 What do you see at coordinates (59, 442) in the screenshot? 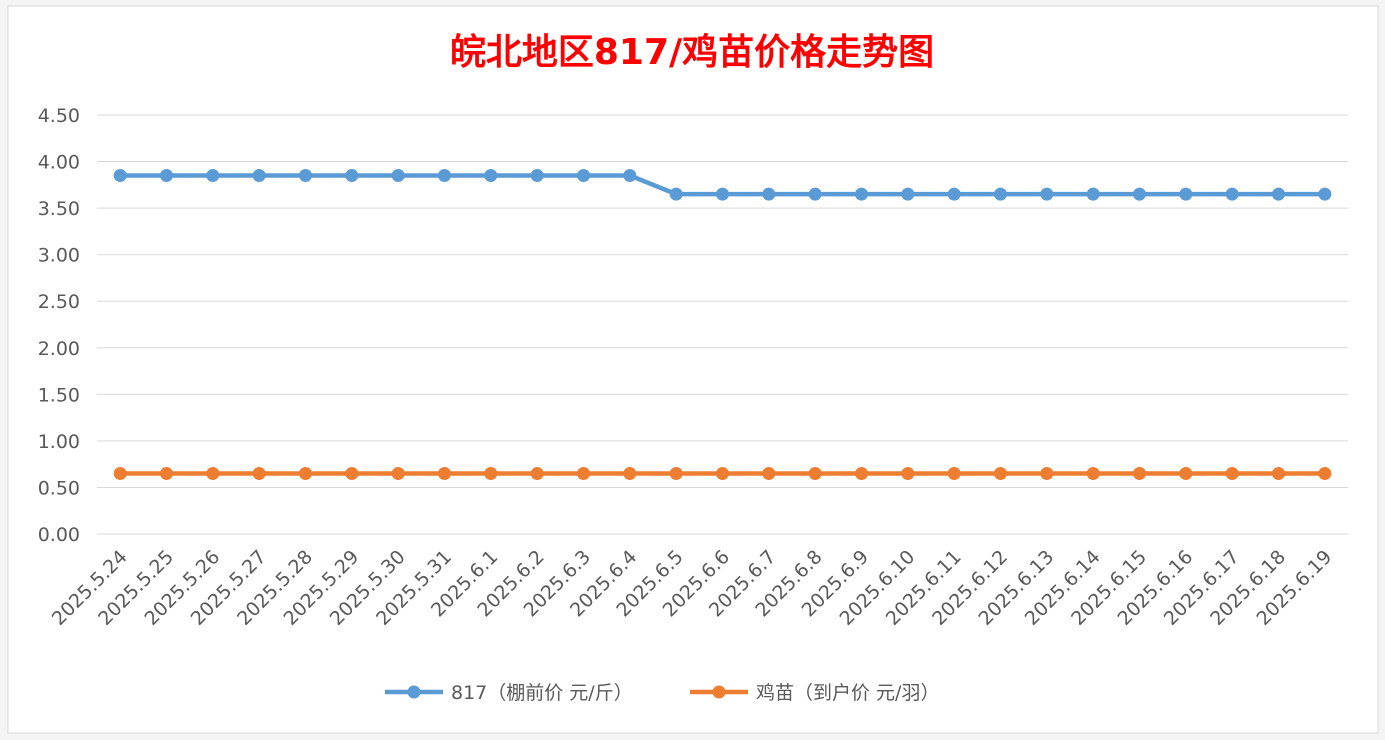
I see `y-tick-label: 1.00` at bounding box center [59, 442].